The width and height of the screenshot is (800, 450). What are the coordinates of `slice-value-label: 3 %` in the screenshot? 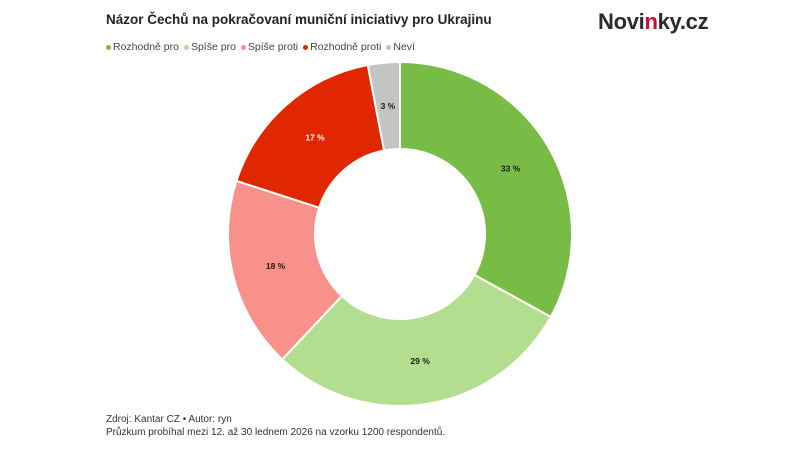 It's located at (388, 106).